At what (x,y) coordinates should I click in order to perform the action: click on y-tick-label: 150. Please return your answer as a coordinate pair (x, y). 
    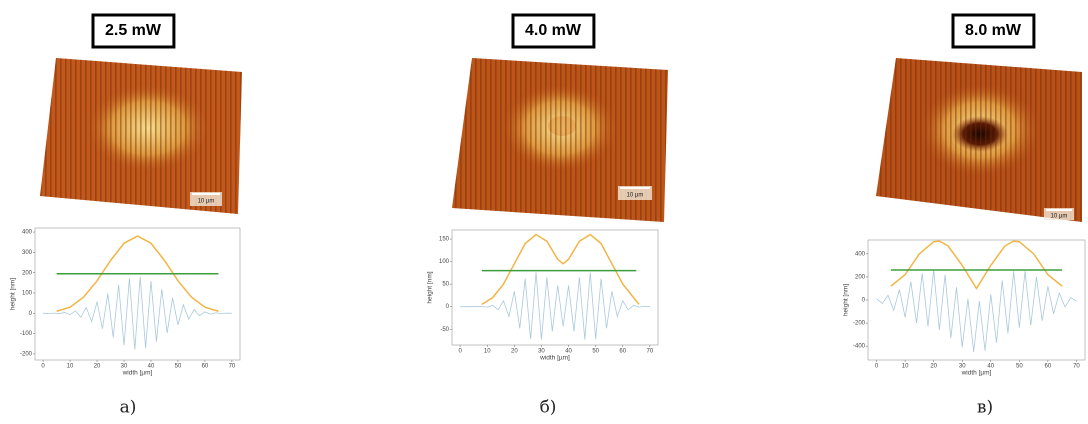
    Looking at the image, I should click on (444, 240).